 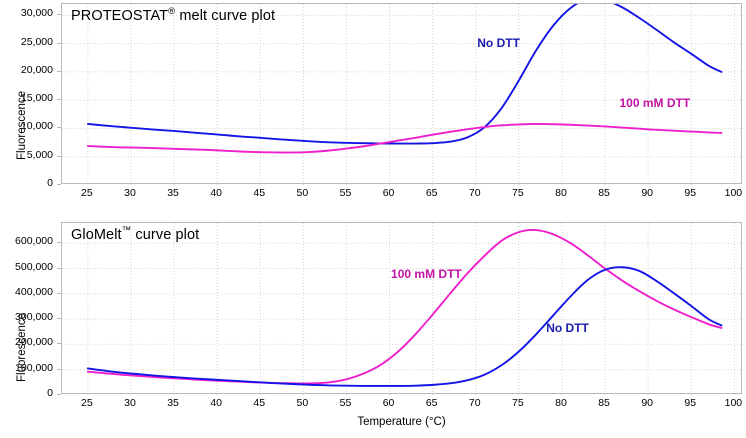 What do you see at coordinates (36, 69) in the screenshot?
I see `y-axis-tick-label: 20,000` at bounding box center [36, 69].